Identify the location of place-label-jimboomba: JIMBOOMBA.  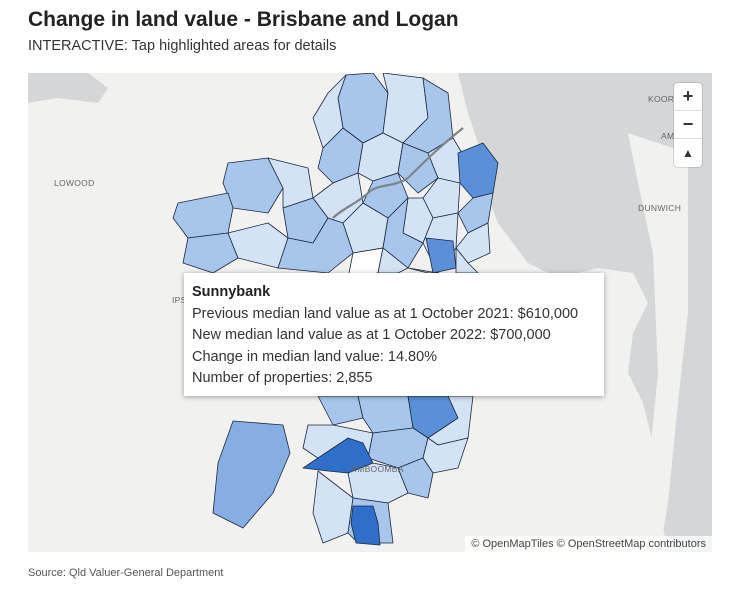
(377, 469).